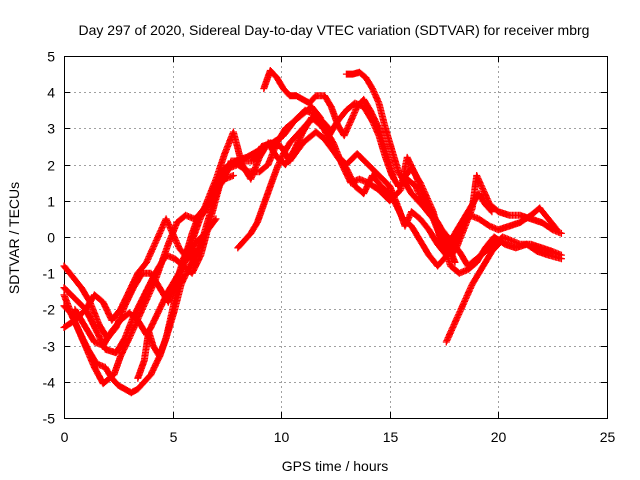 This screenshot has width=640, height=480. Describe the element at coordinates (51, 202) in the screenshot. I see `y-tick-label: 1` at that location.